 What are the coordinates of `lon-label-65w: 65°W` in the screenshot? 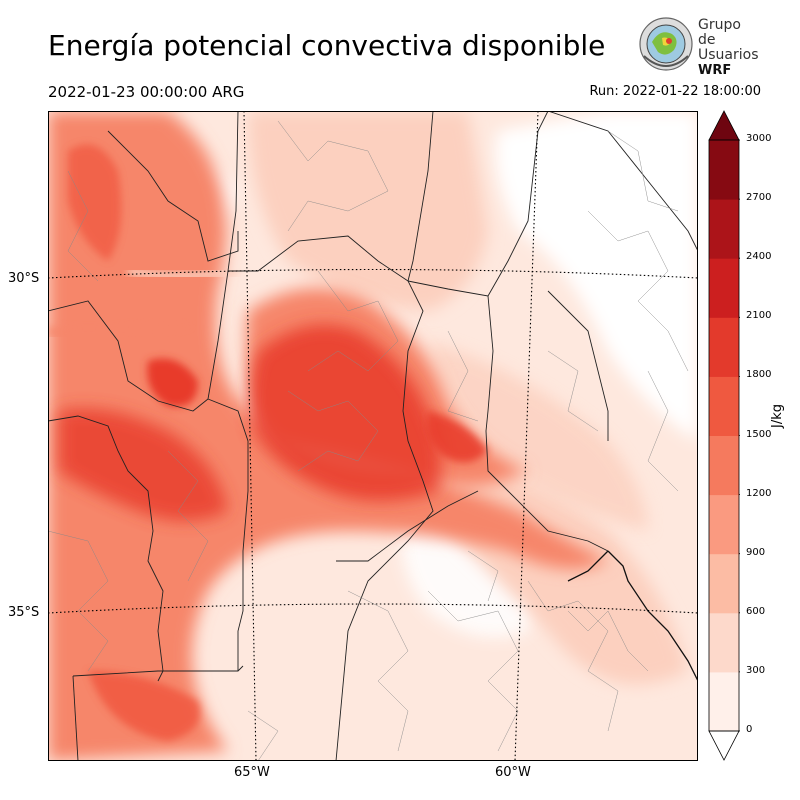 It's located at (252, 772).